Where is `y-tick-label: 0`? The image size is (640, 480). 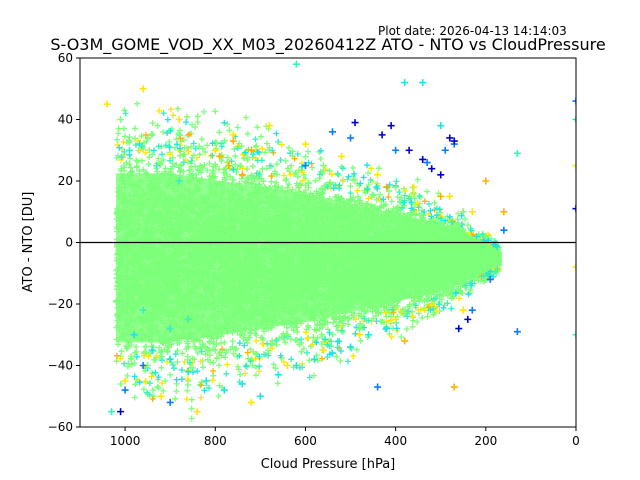
y-tick-label: 0 is located at coordinates (69, 243).